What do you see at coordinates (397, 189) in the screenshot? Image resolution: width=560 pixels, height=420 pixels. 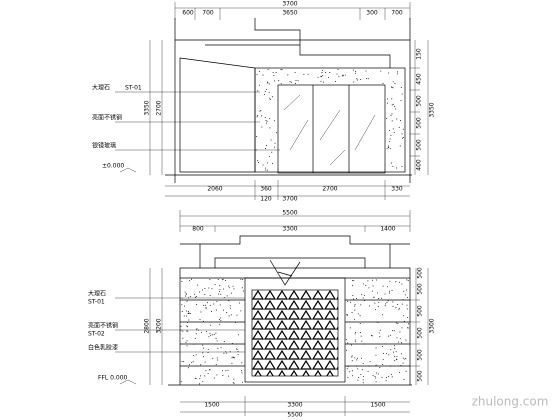 I see `dimension-label: 330` at bounding box center [397, 189].